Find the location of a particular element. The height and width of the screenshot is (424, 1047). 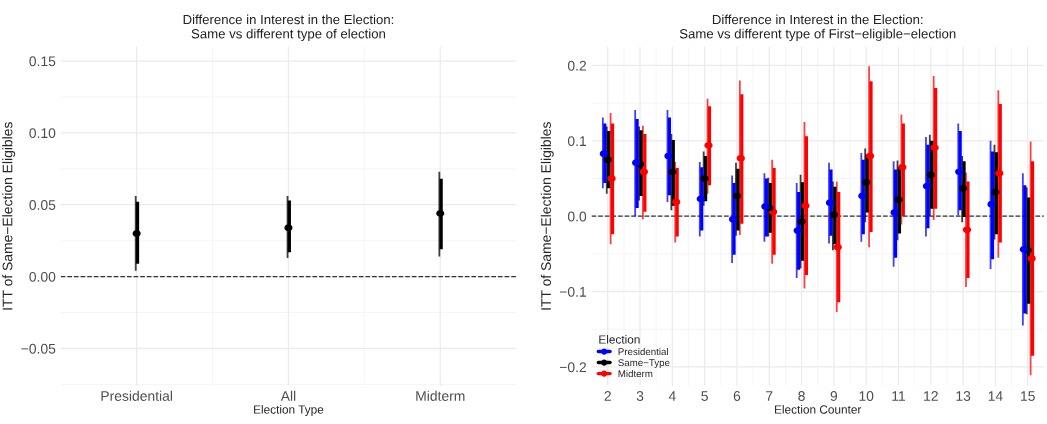

y-tick-label: 0.10 is located at coordinates (42, 133).